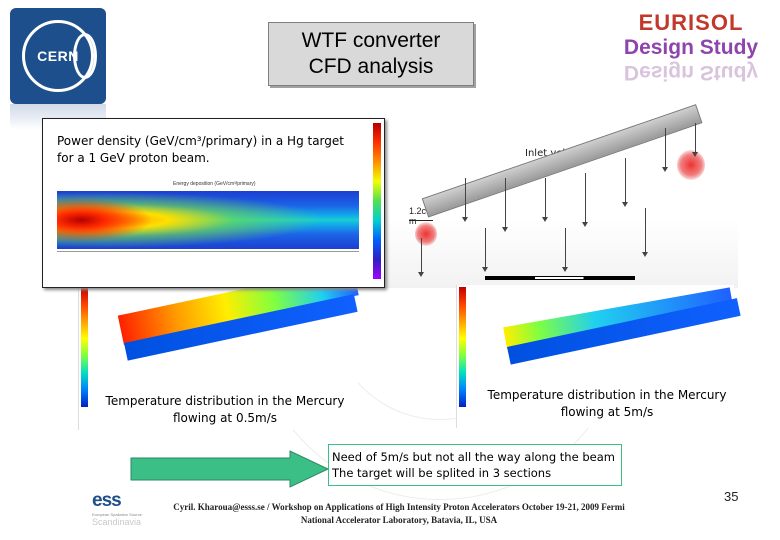 The image size is (780, 540). What do you see at coordinates (691, 72) in the screenshot?
I see `eurisol-logo-reflection: Design Study` at bounding box center [691, 72].